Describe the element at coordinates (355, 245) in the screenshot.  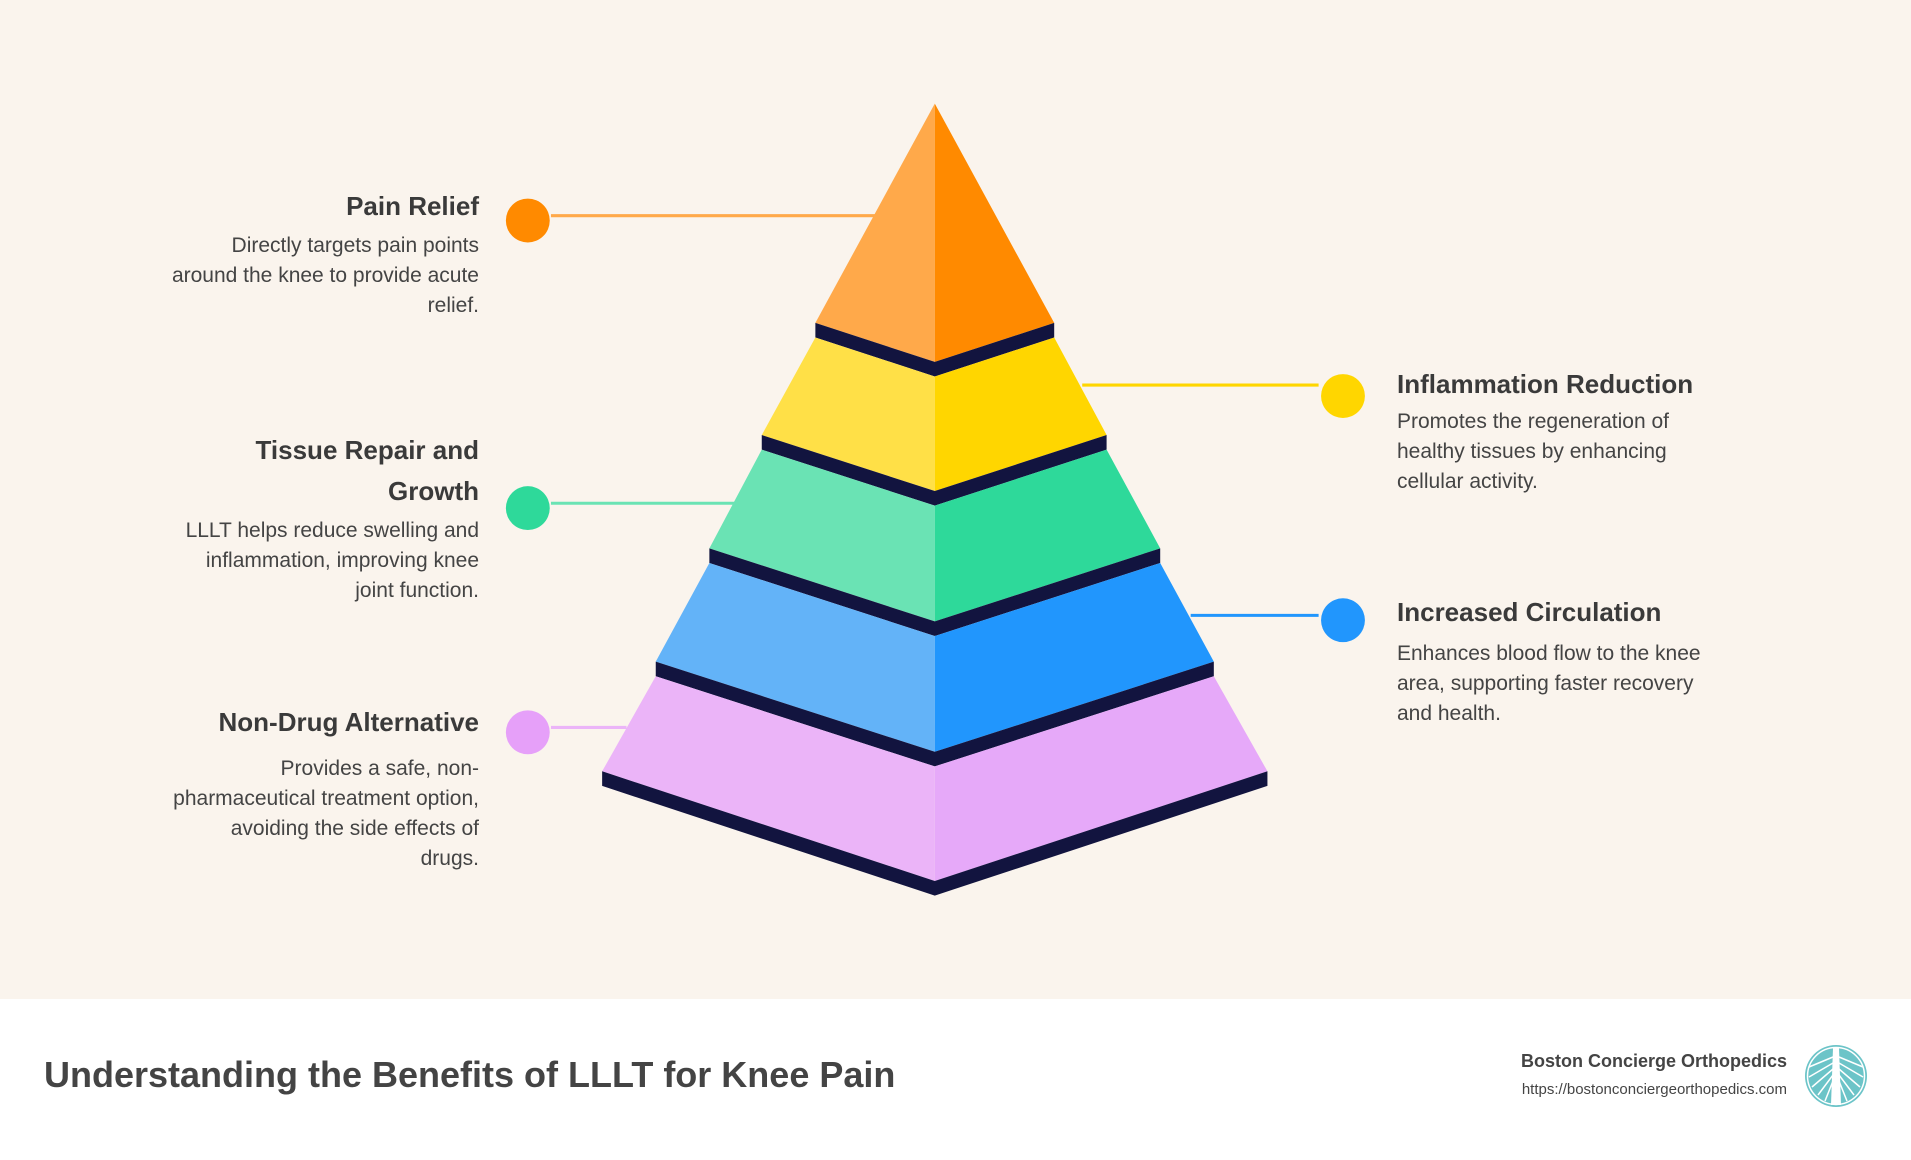
I see `text-line: Directly targets pain points` at that location.